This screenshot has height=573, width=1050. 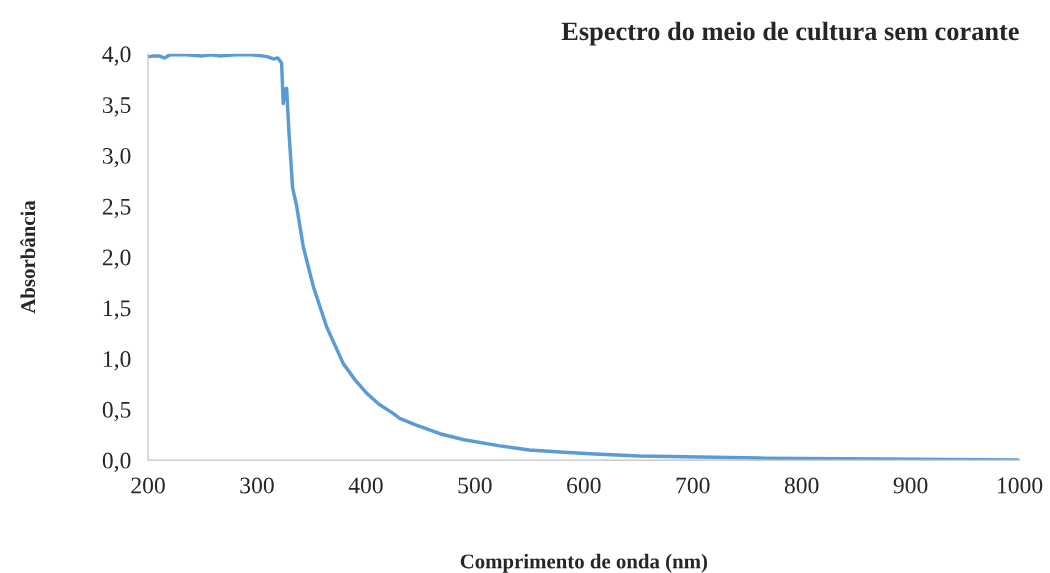 I want to click on y-tick-label: 1,0, so click(x=117, y=361).